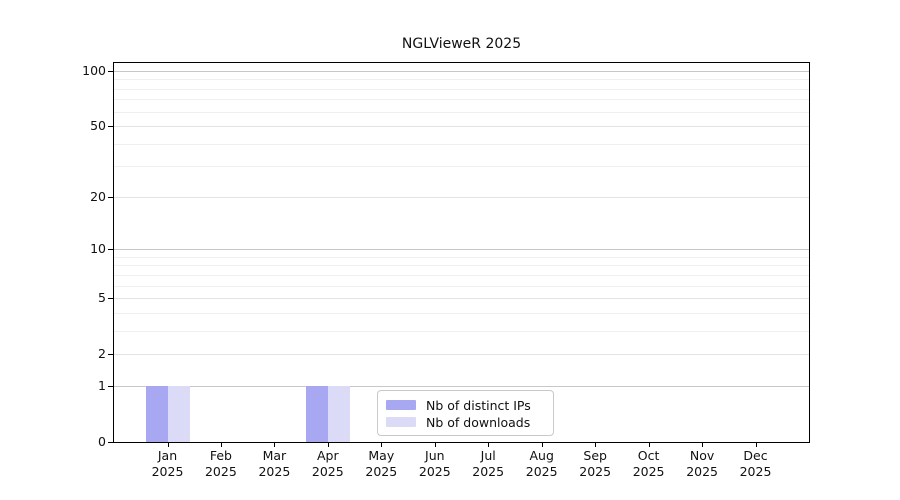 The height and width of the screenshot is (500, 900). I want to click on x-tick-label: May 2025, so click(381, 464).